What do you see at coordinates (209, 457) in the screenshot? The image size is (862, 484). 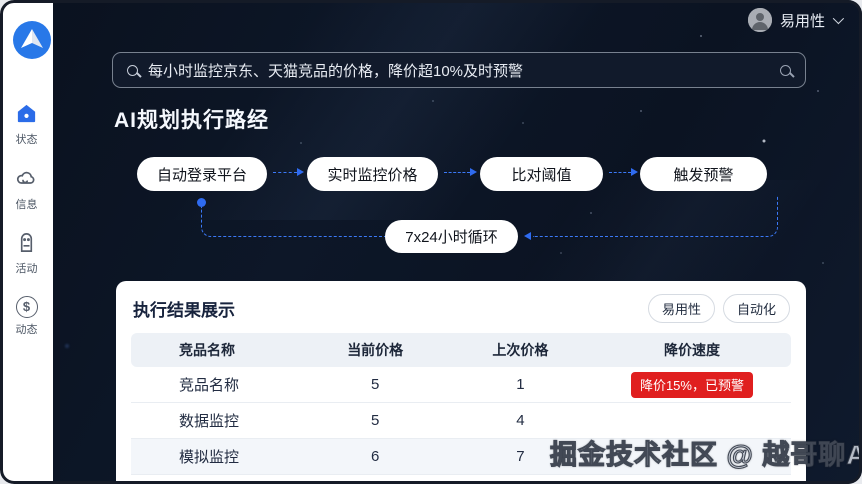 I see `cell-name: 模拟监控` at bounding box center [209, 457].